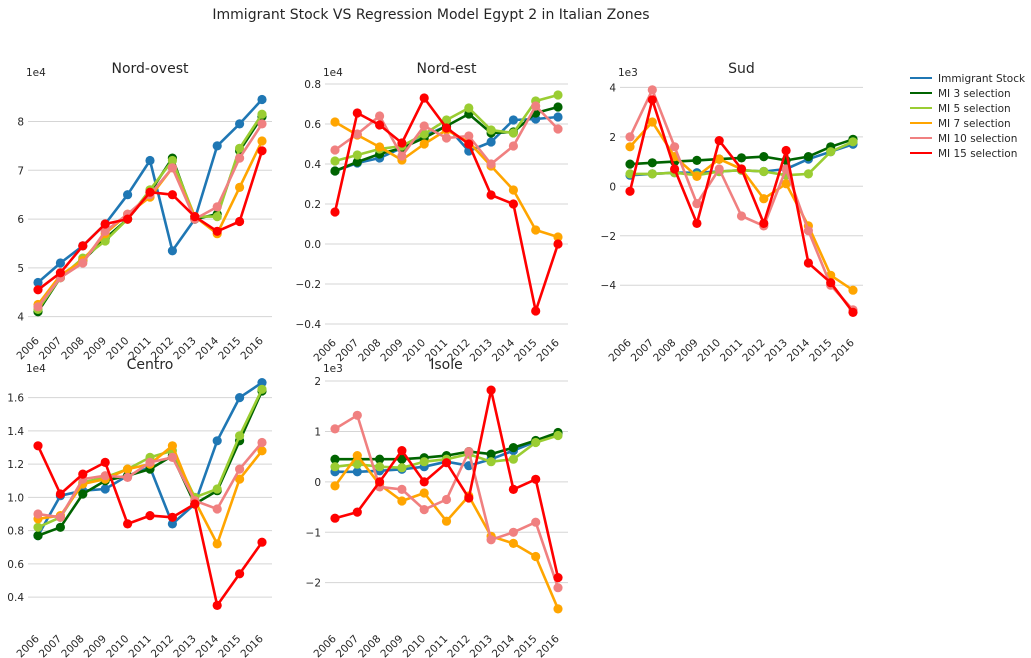 This screenshot has height=658, width=1031. I want to click on ytick-label: −0.2, so click(309, 285).